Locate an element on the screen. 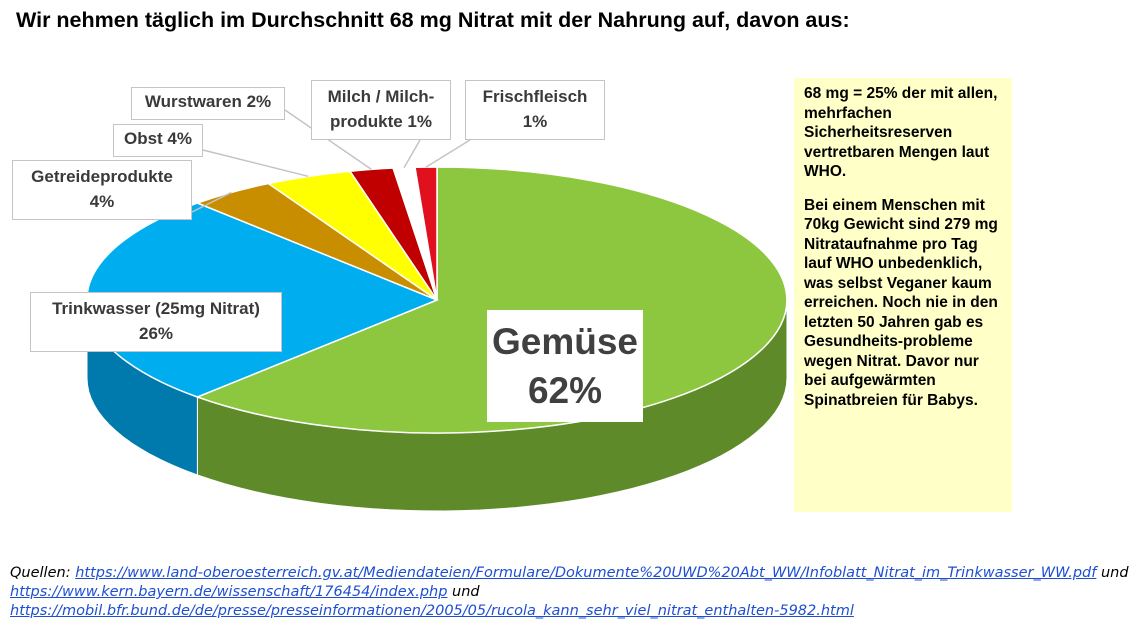 The image size is (1146, 640). sources-prefix: Quellen: is located at coordinates (40, 573).